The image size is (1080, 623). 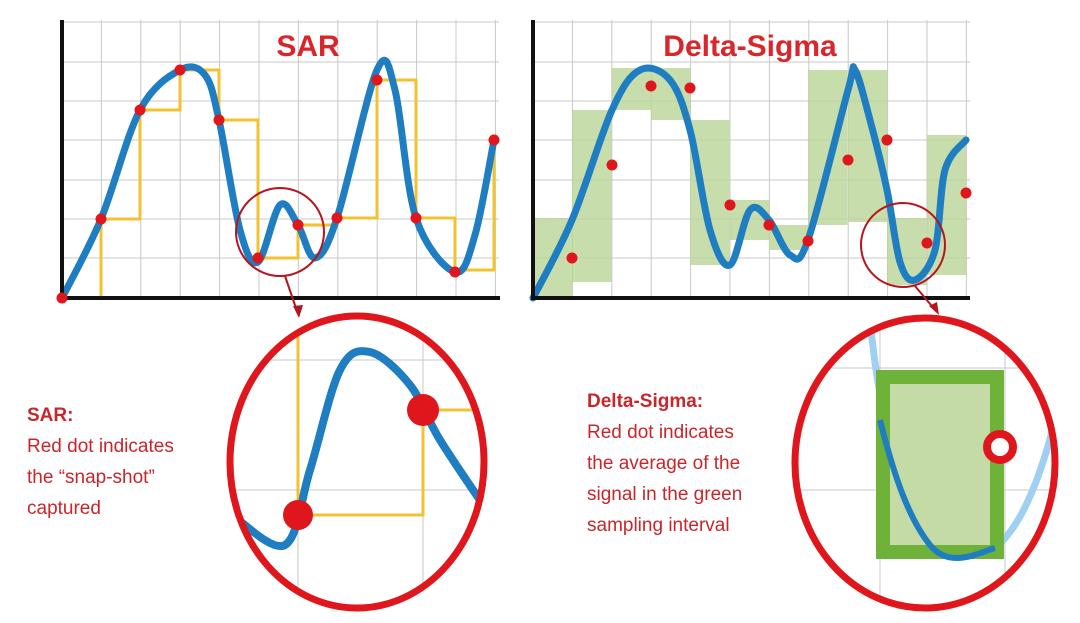 I want to click on sar-staircase, so click(x=279, y=184).